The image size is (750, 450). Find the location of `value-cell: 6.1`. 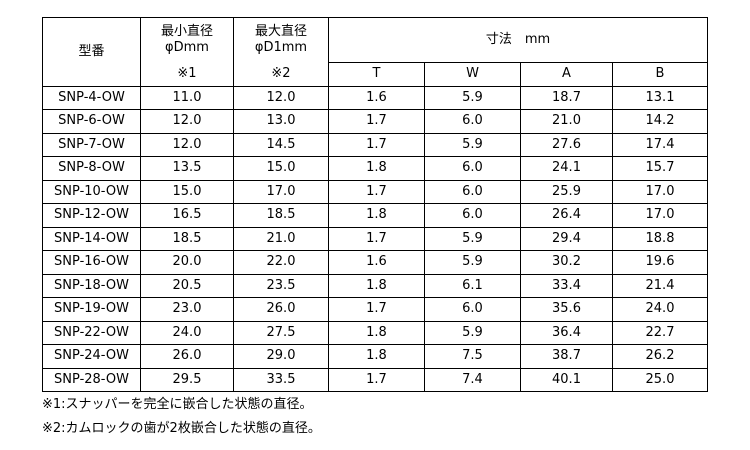

value-cell: 6.1 is located at coordinates (472, 285).